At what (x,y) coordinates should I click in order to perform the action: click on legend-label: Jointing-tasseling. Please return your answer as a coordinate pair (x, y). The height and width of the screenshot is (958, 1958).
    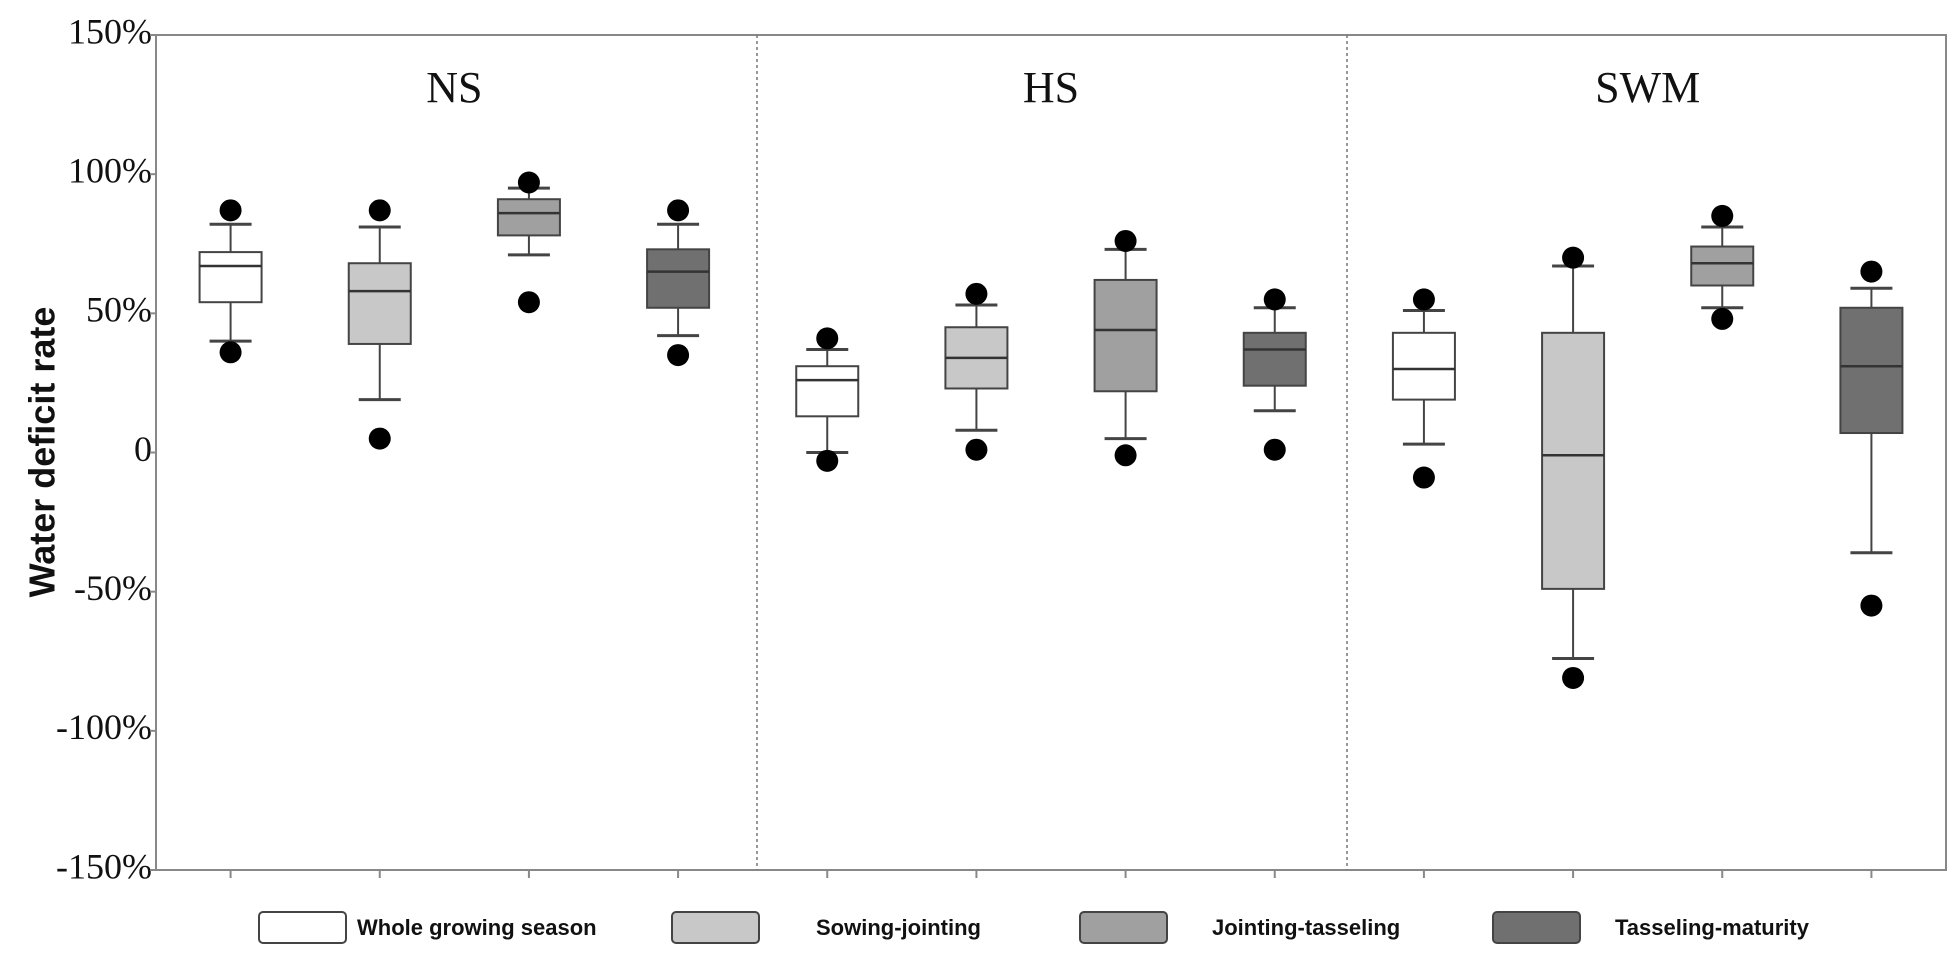
    Looking at the image, I should click on (1306, 927).